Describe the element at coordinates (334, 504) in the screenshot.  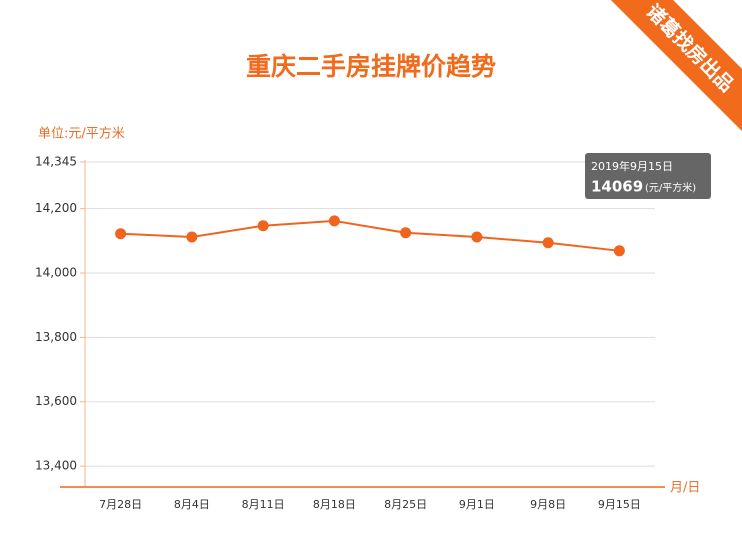
I see `x-tick-label: 8月18日` at that location.